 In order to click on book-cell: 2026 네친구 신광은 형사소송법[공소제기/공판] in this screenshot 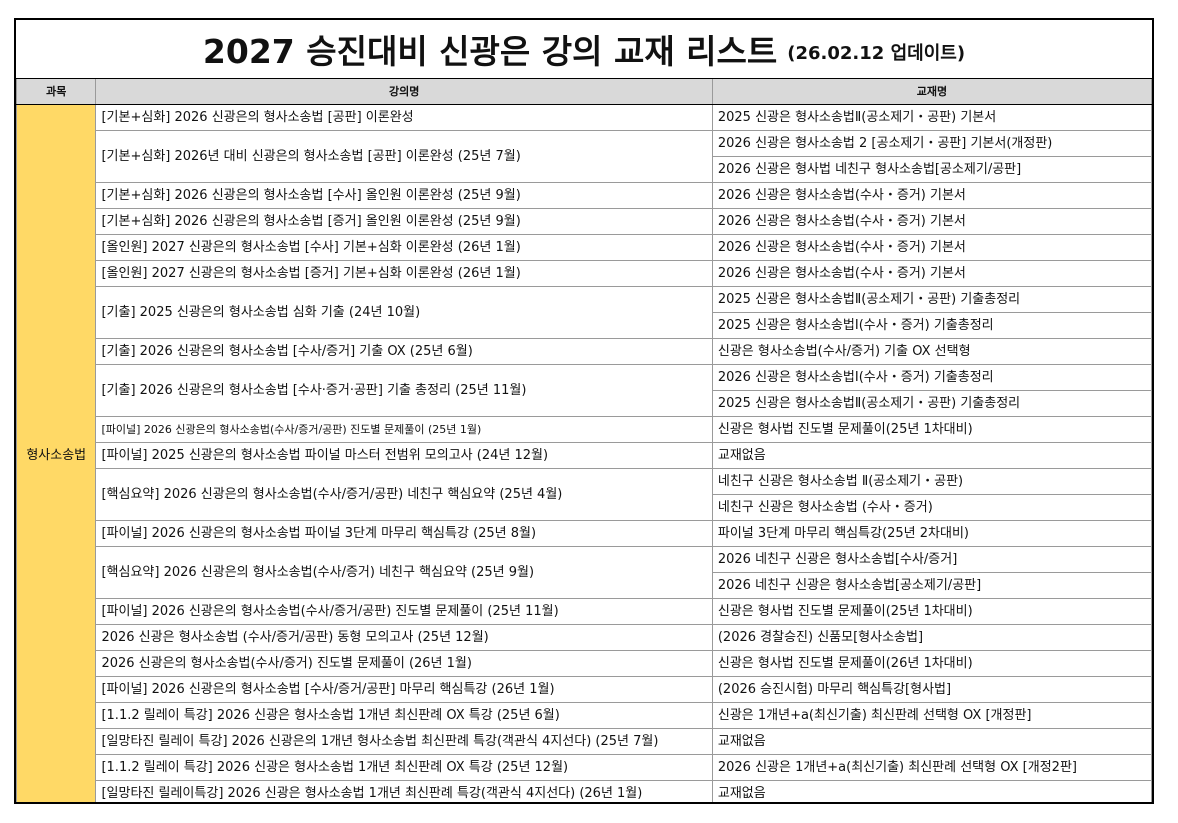, I will do `click(931, 585)`.